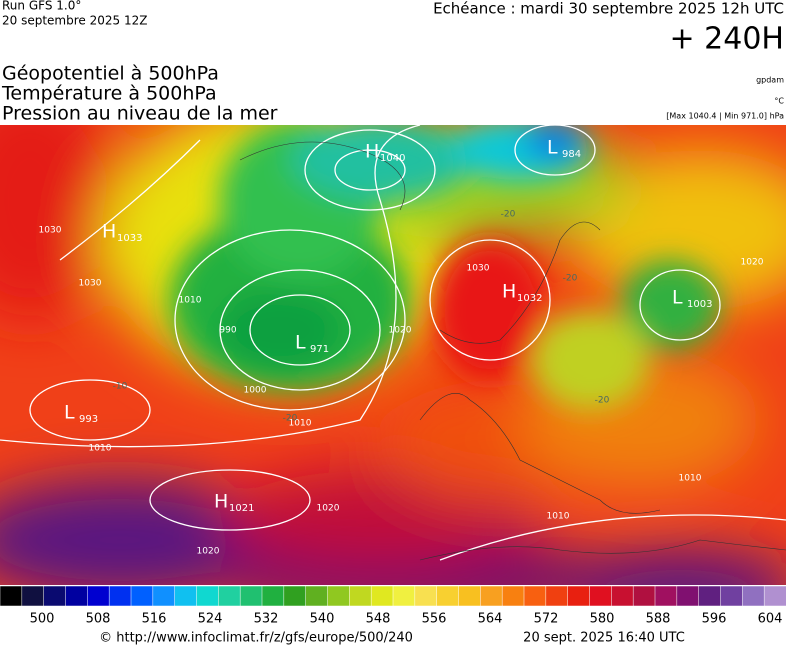  Describe the element at coordinates (725, 116) in the screenshot. I see `unit: [Max 1040.4 | Min 971.0] hPa` at that location.